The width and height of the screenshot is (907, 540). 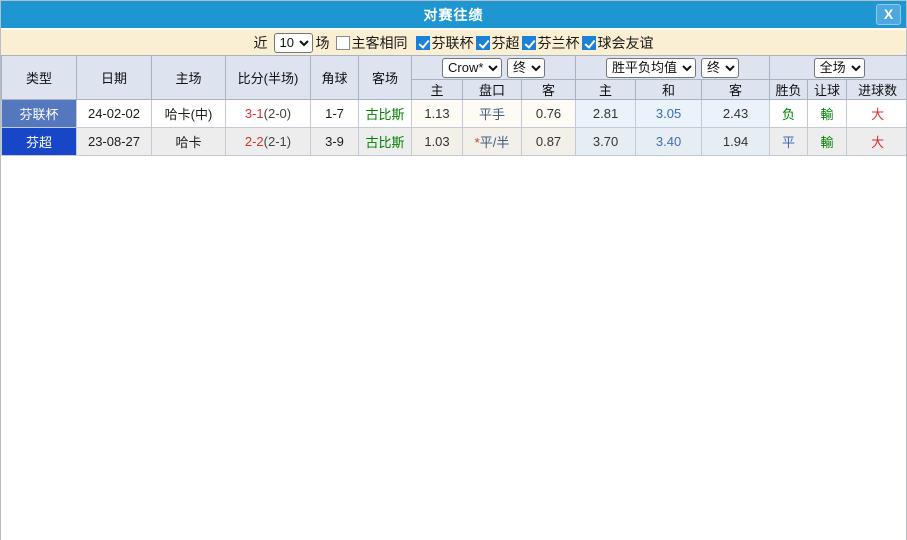 I want to click on league-filter-finnish-league-cup: 芬联杯, so click(x=444, y=43).